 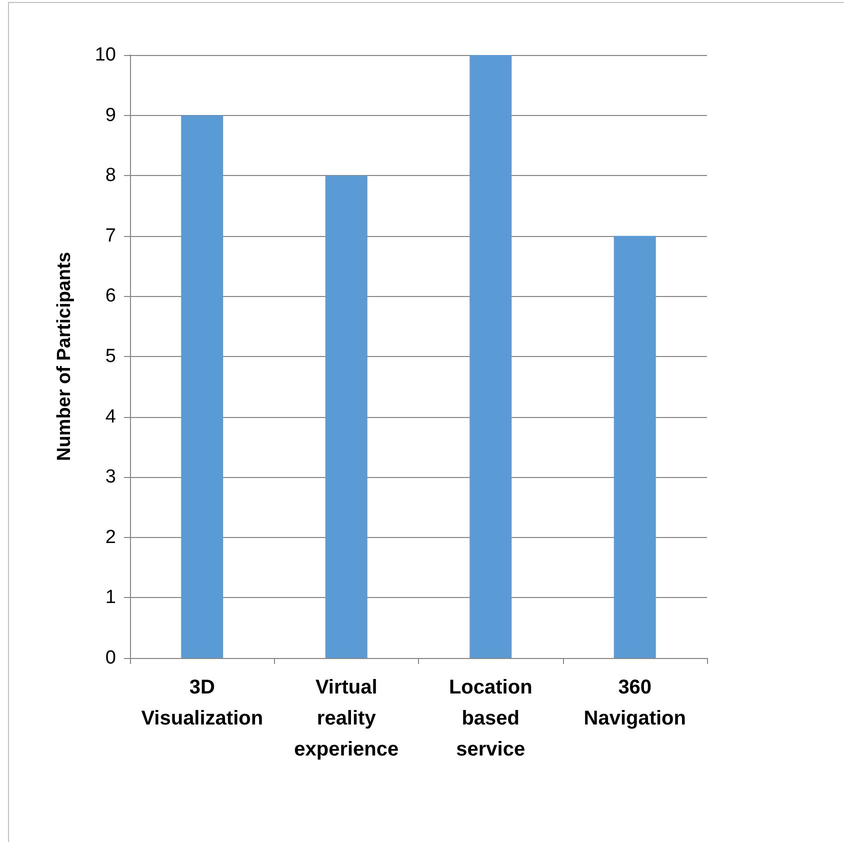 What do you see at coordinates (635, 703) in the screenshot?
I see `x-tick-label: 360 Navigation` at bounding box center [635, 703].